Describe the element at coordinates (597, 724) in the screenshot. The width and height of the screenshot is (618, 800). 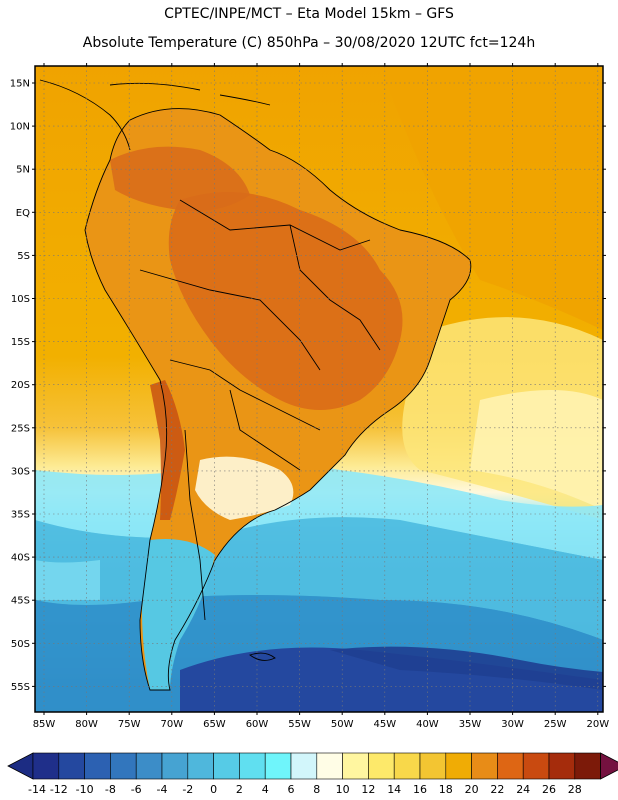
I see `lon-label: 20W` at that location.